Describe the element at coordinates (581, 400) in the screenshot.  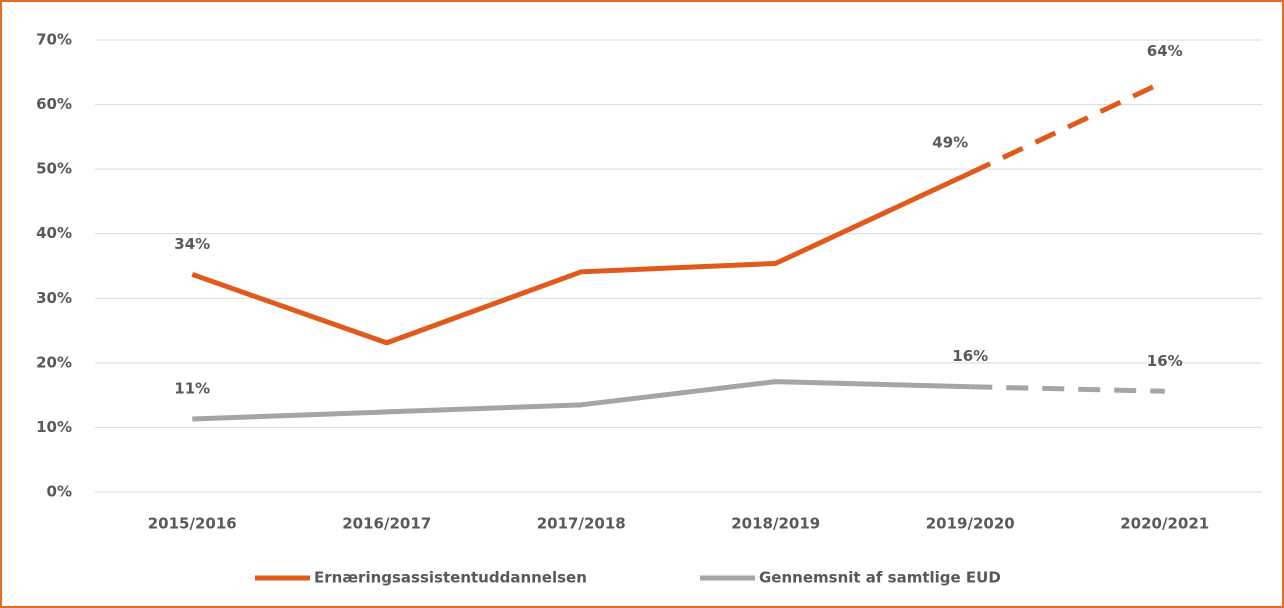
I see `series-line` at that location.